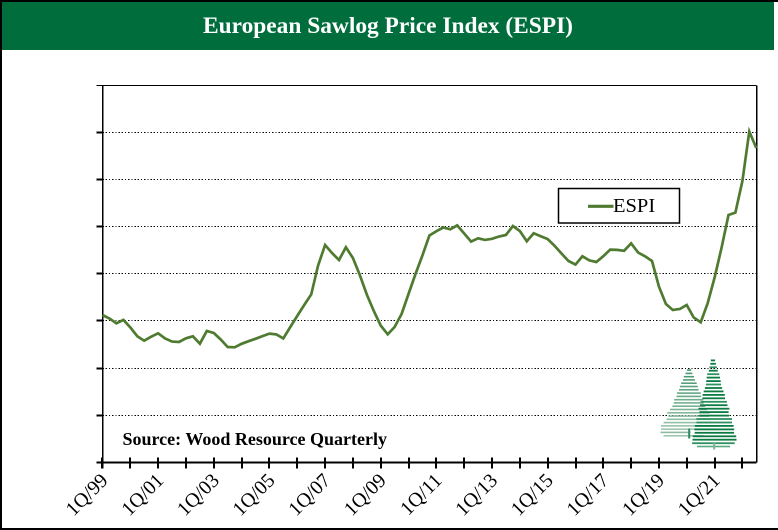  Describe the element at coordinates (532, 494) in the screenshot. I see `svg-text: 1Q/15` at that location.